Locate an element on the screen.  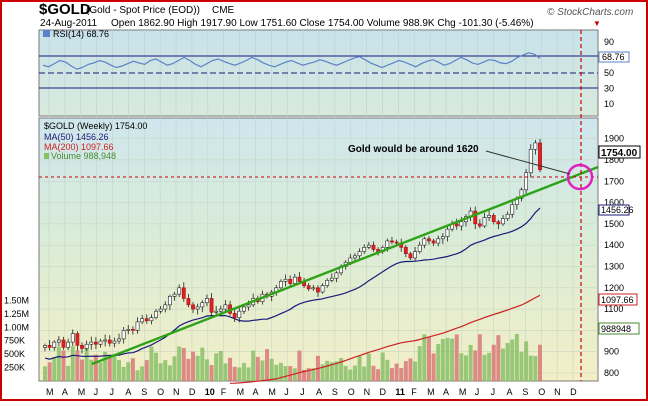
last-price-badge is located at coordinates (619, 152).